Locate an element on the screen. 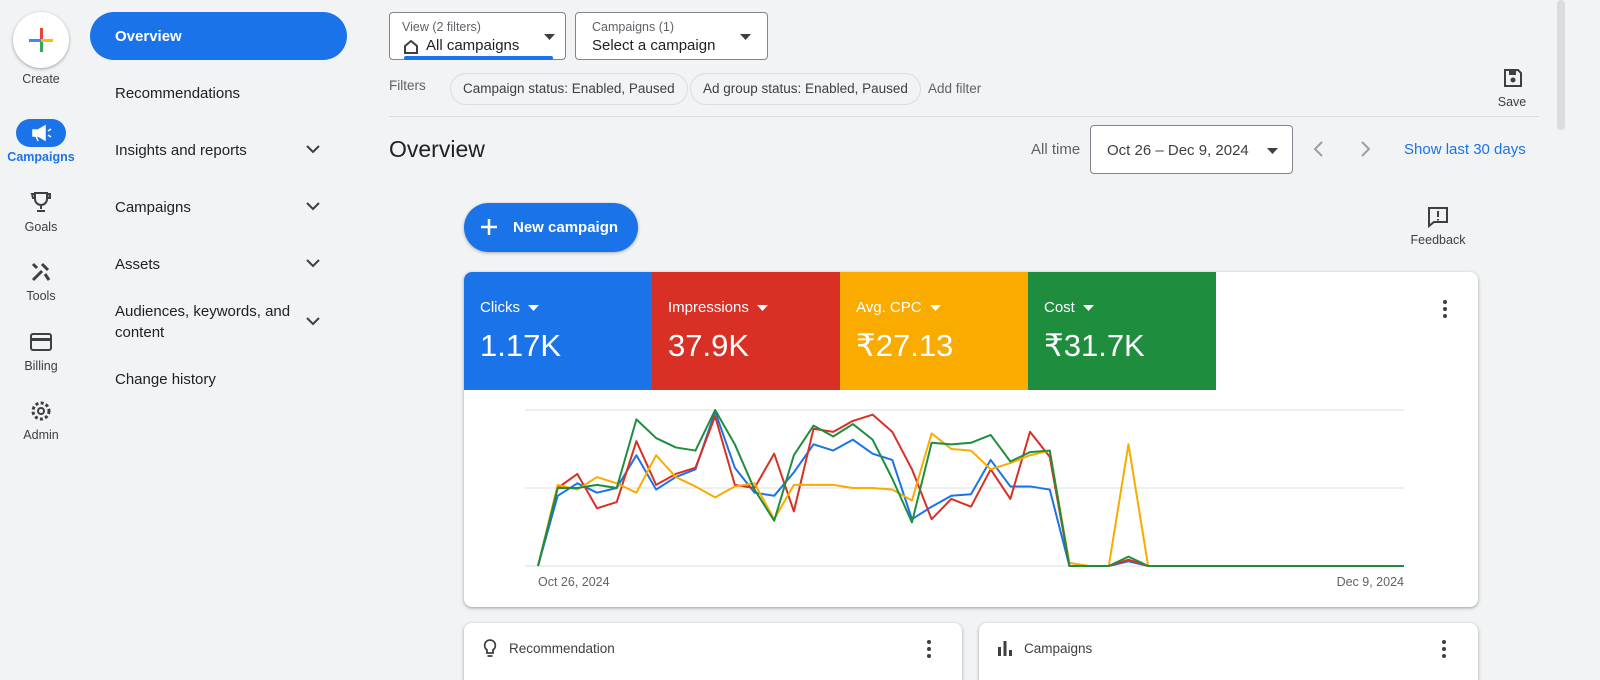 The width and height of the screenshot is (1600, 680). metric-total: 37.9K is located at coordinates (709, 345).